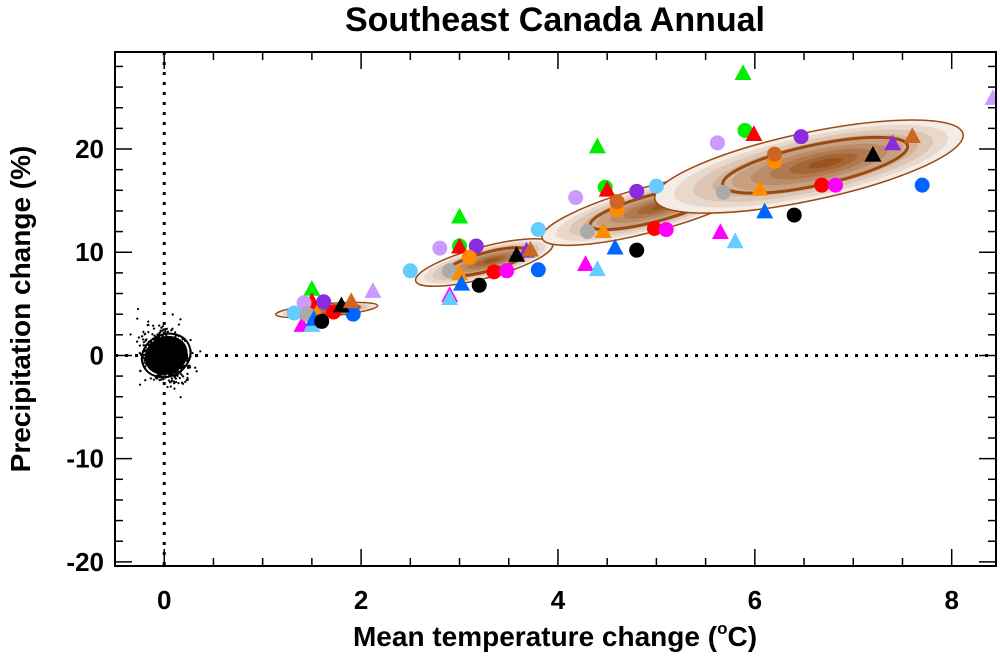 The height and width of the screenshot is (658, 1000). What do you see at coordinates (164, 600) in the screenshot?
I see `x-tick-label: 0` at bounding box center [164, 600].